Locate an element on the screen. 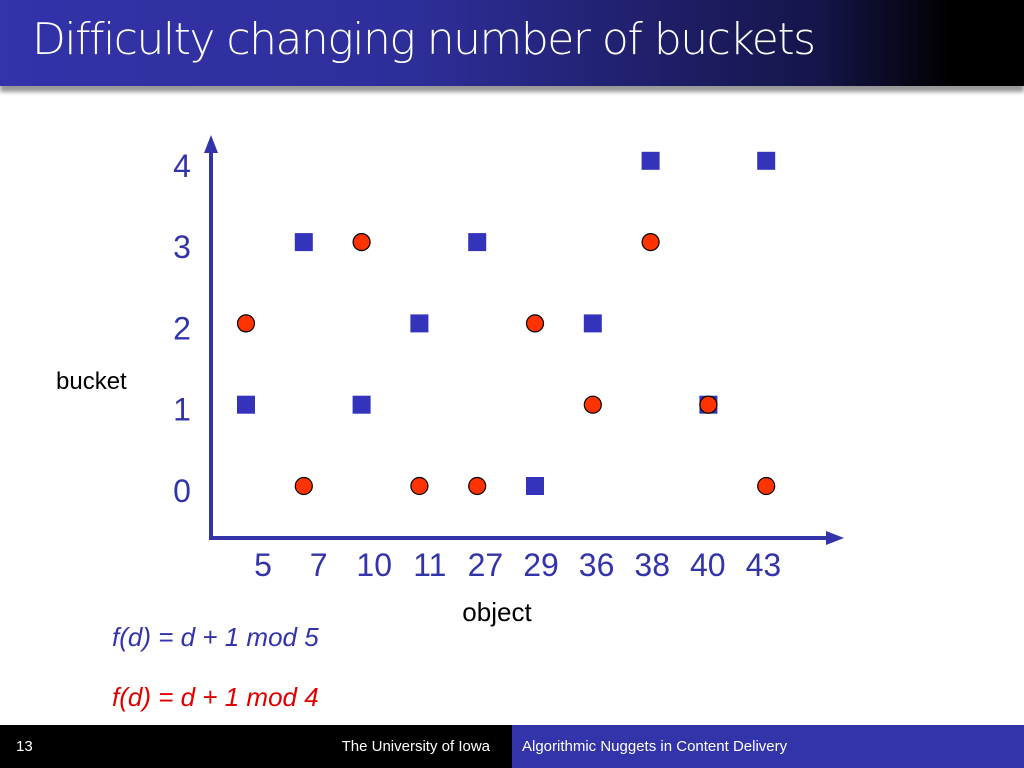 This screenshot has width=1024, height=768. x-tick-label: 29 is located at coordinates (541, 565).